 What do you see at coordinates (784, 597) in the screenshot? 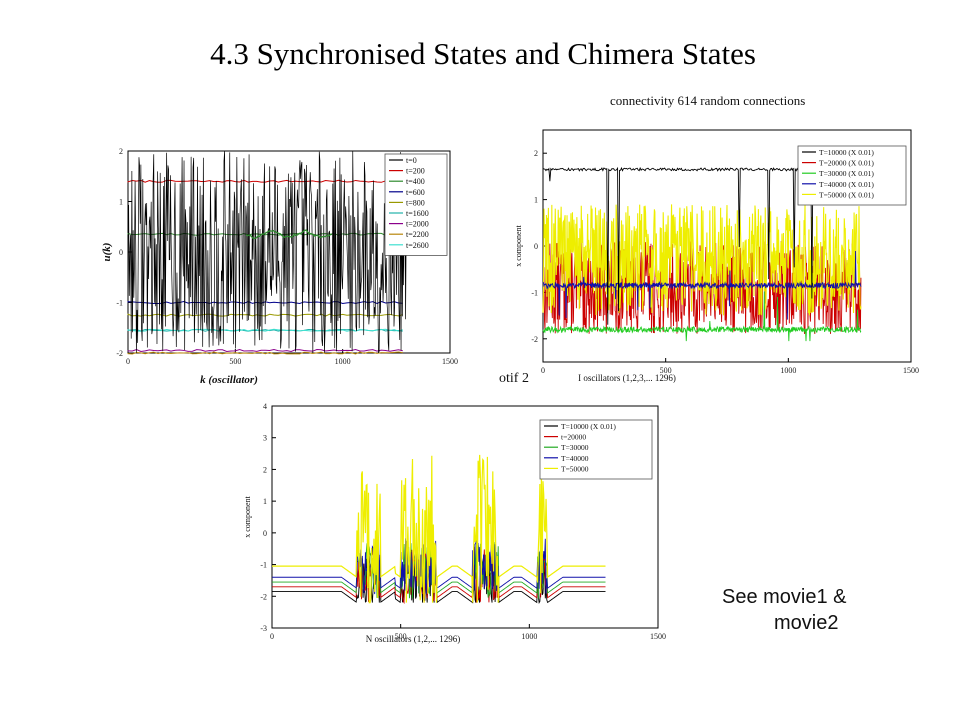
I see `movie-note-line1: See movie1 &` at bounding box center [784, 597].